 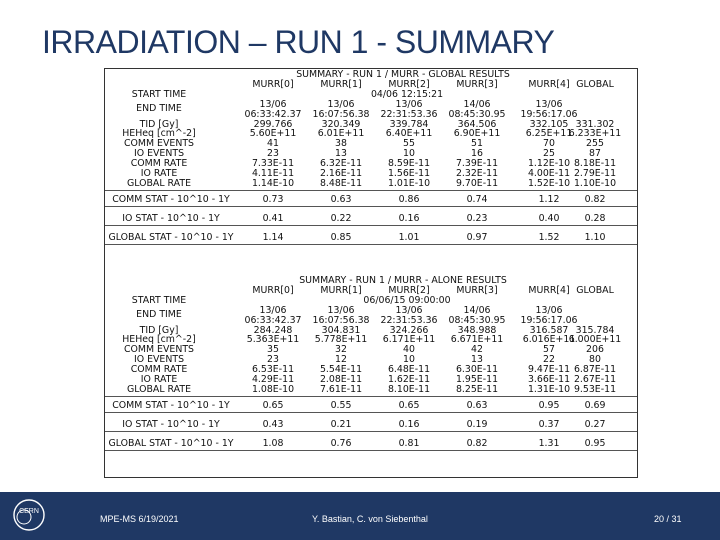 I want to click on data-cell: 8.10E-11, so click(x=409, y=389).